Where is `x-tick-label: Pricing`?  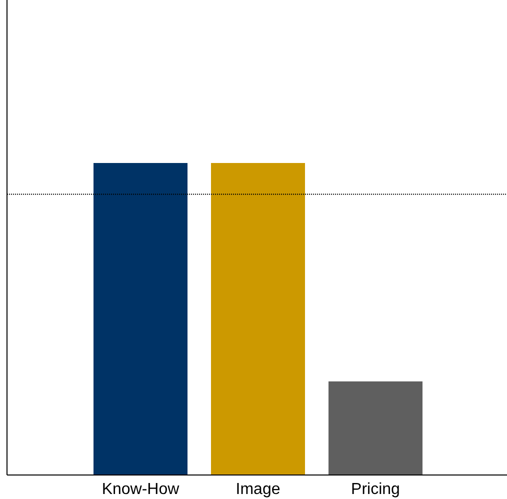 x-tick-label: Pricing is located at coordinates (375, 489).